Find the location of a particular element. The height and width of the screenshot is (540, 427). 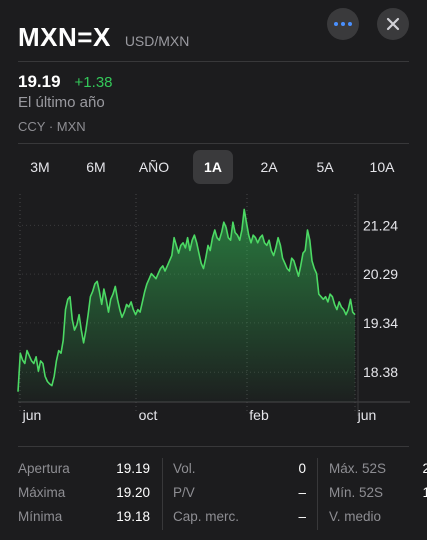

stat-value: 19.18 is located at coordinates (133, 516).